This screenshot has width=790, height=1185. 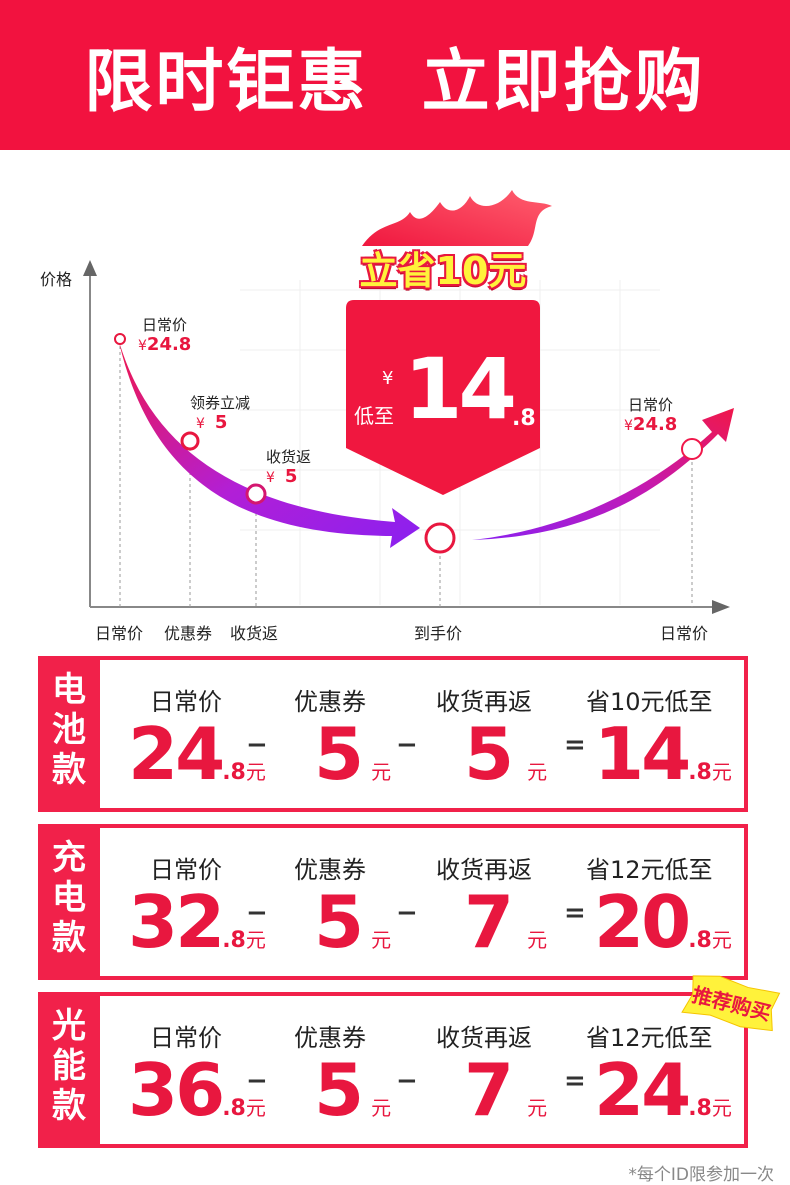 I want to click on point-title-right: 日常价, so click(x=651, y=405).